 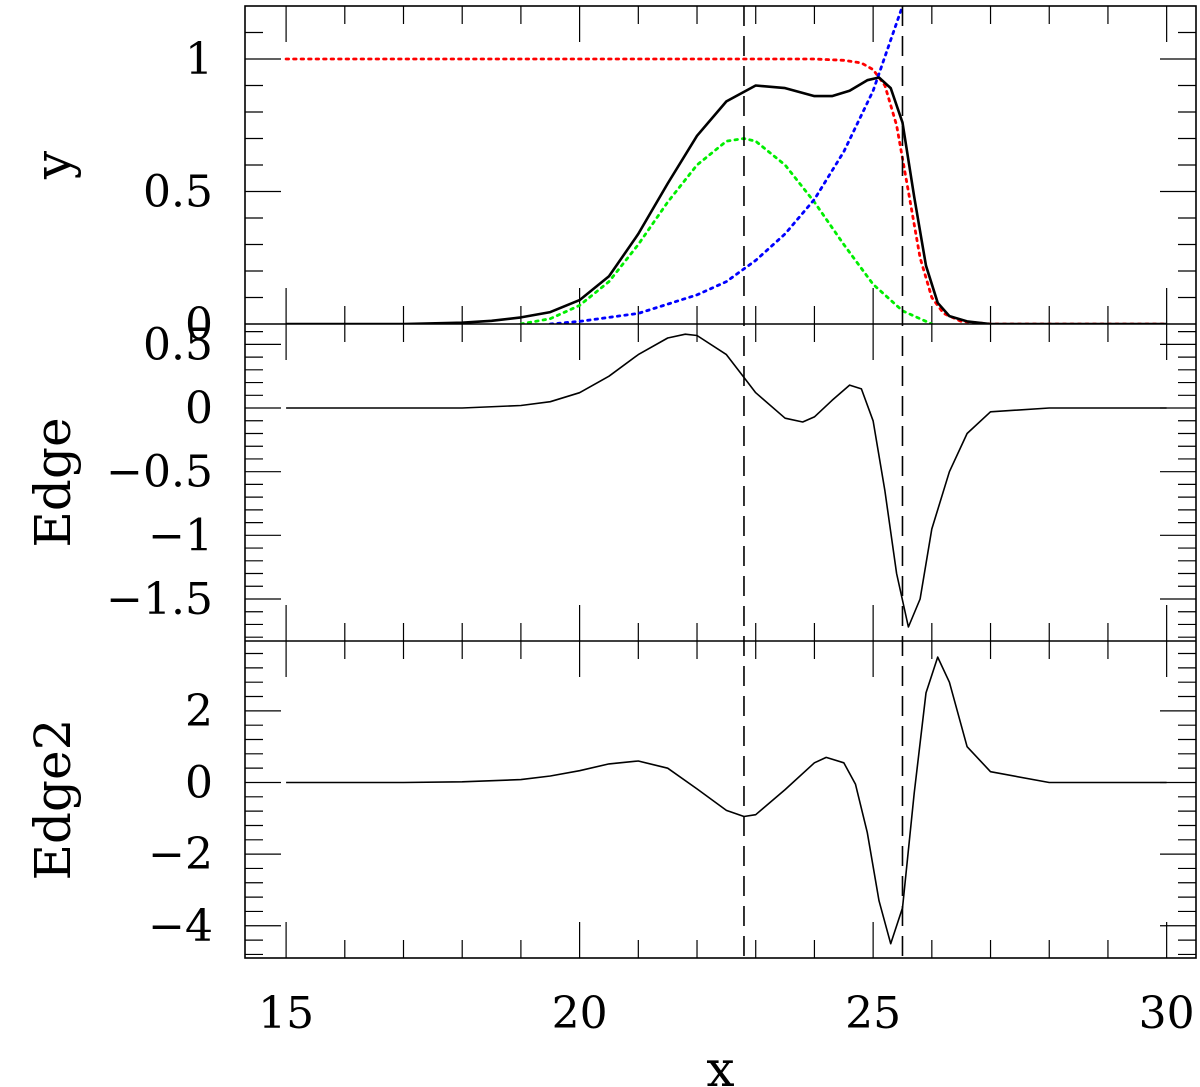 I want to click on y-tick-label: −4, so click(x=180, y=926).